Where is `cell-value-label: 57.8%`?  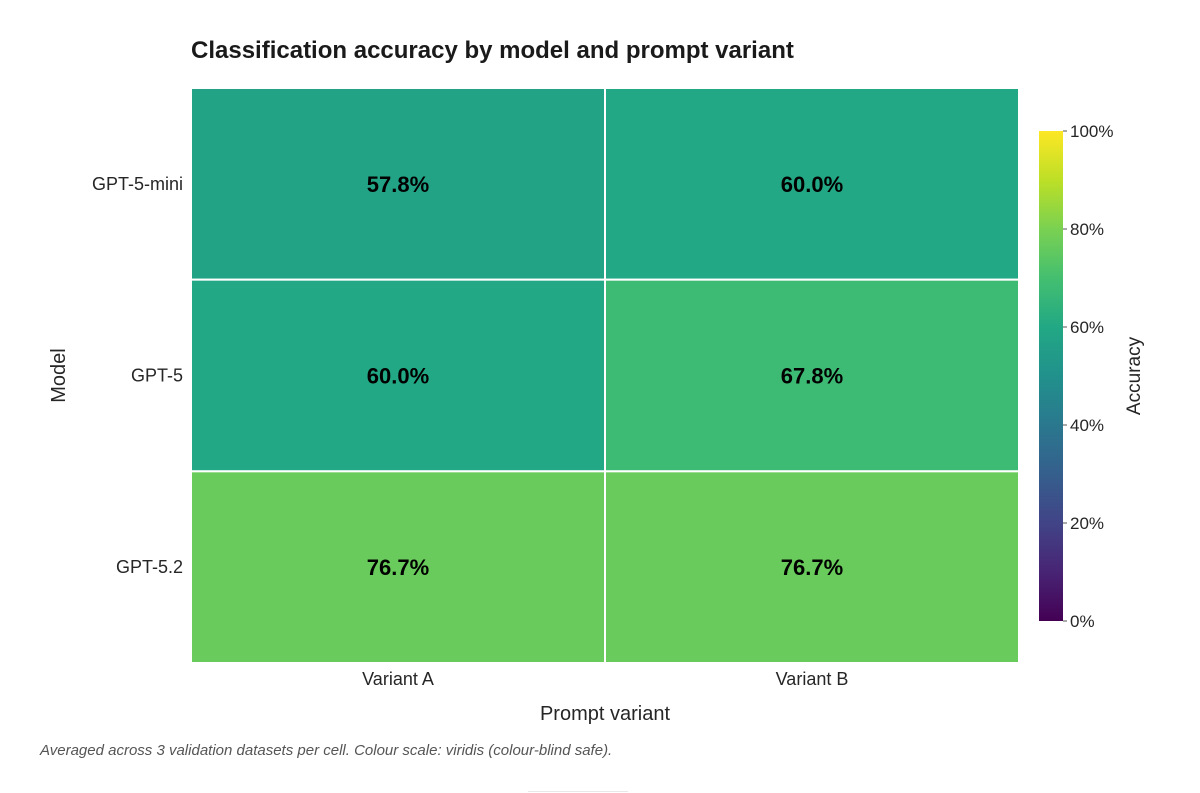
cell-value-label: 57.8% is located at coordinates (398, 184).